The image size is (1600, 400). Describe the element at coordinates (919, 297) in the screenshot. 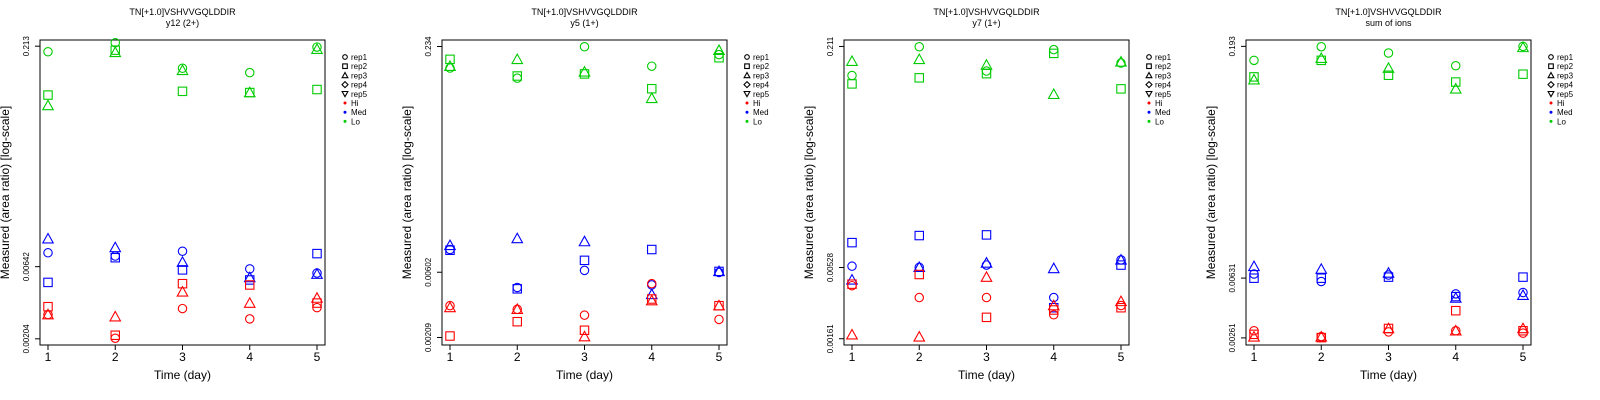

I see `point-hi-rep1-day2` at that location.